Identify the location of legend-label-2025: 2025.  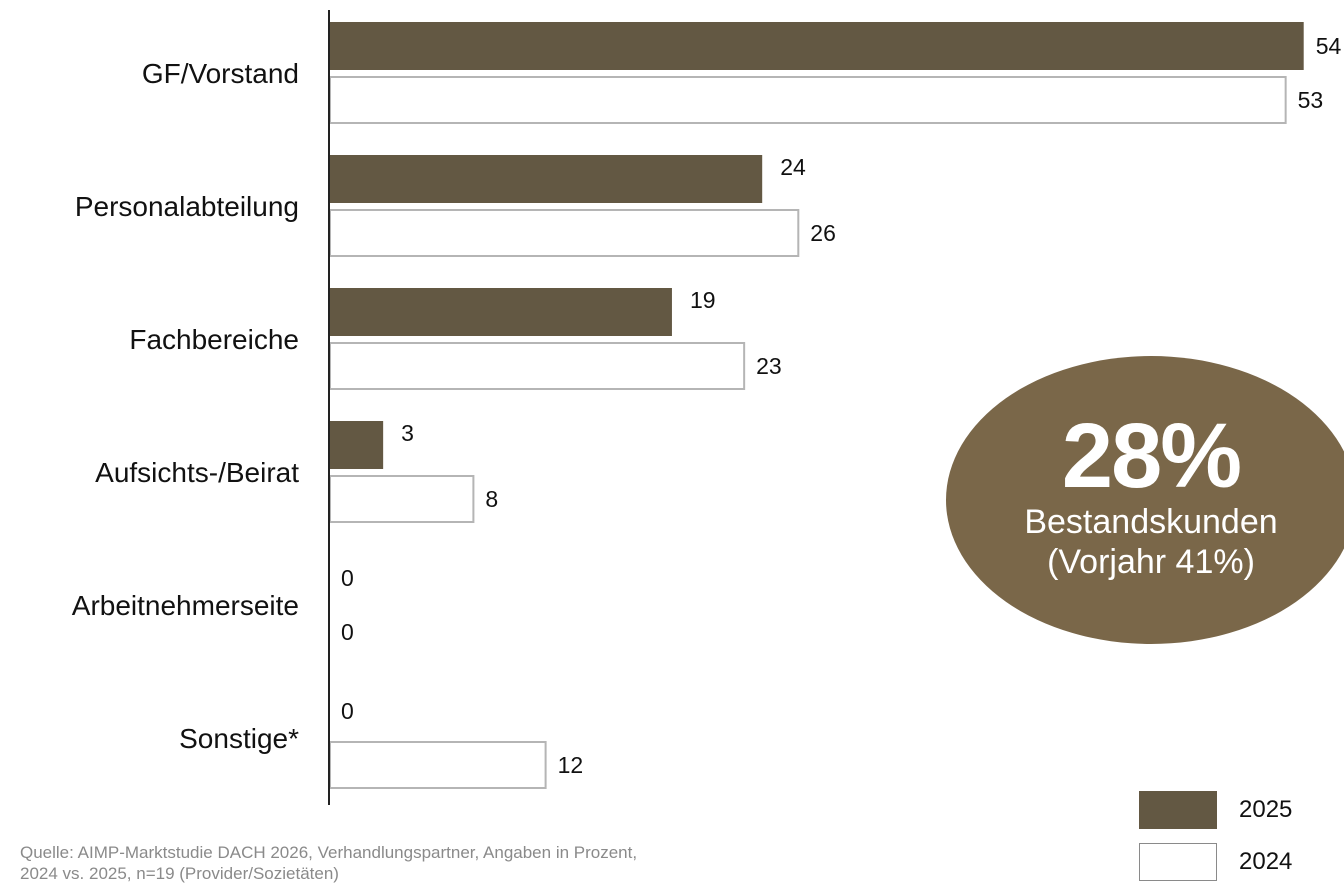
(1266, 809).